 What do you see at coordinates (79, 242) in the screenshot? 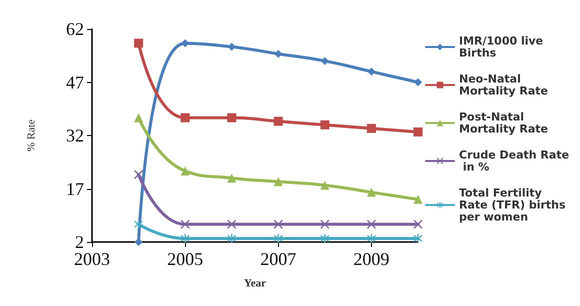
I see `y-tick-label: 2` at bounding box center [79, 242].